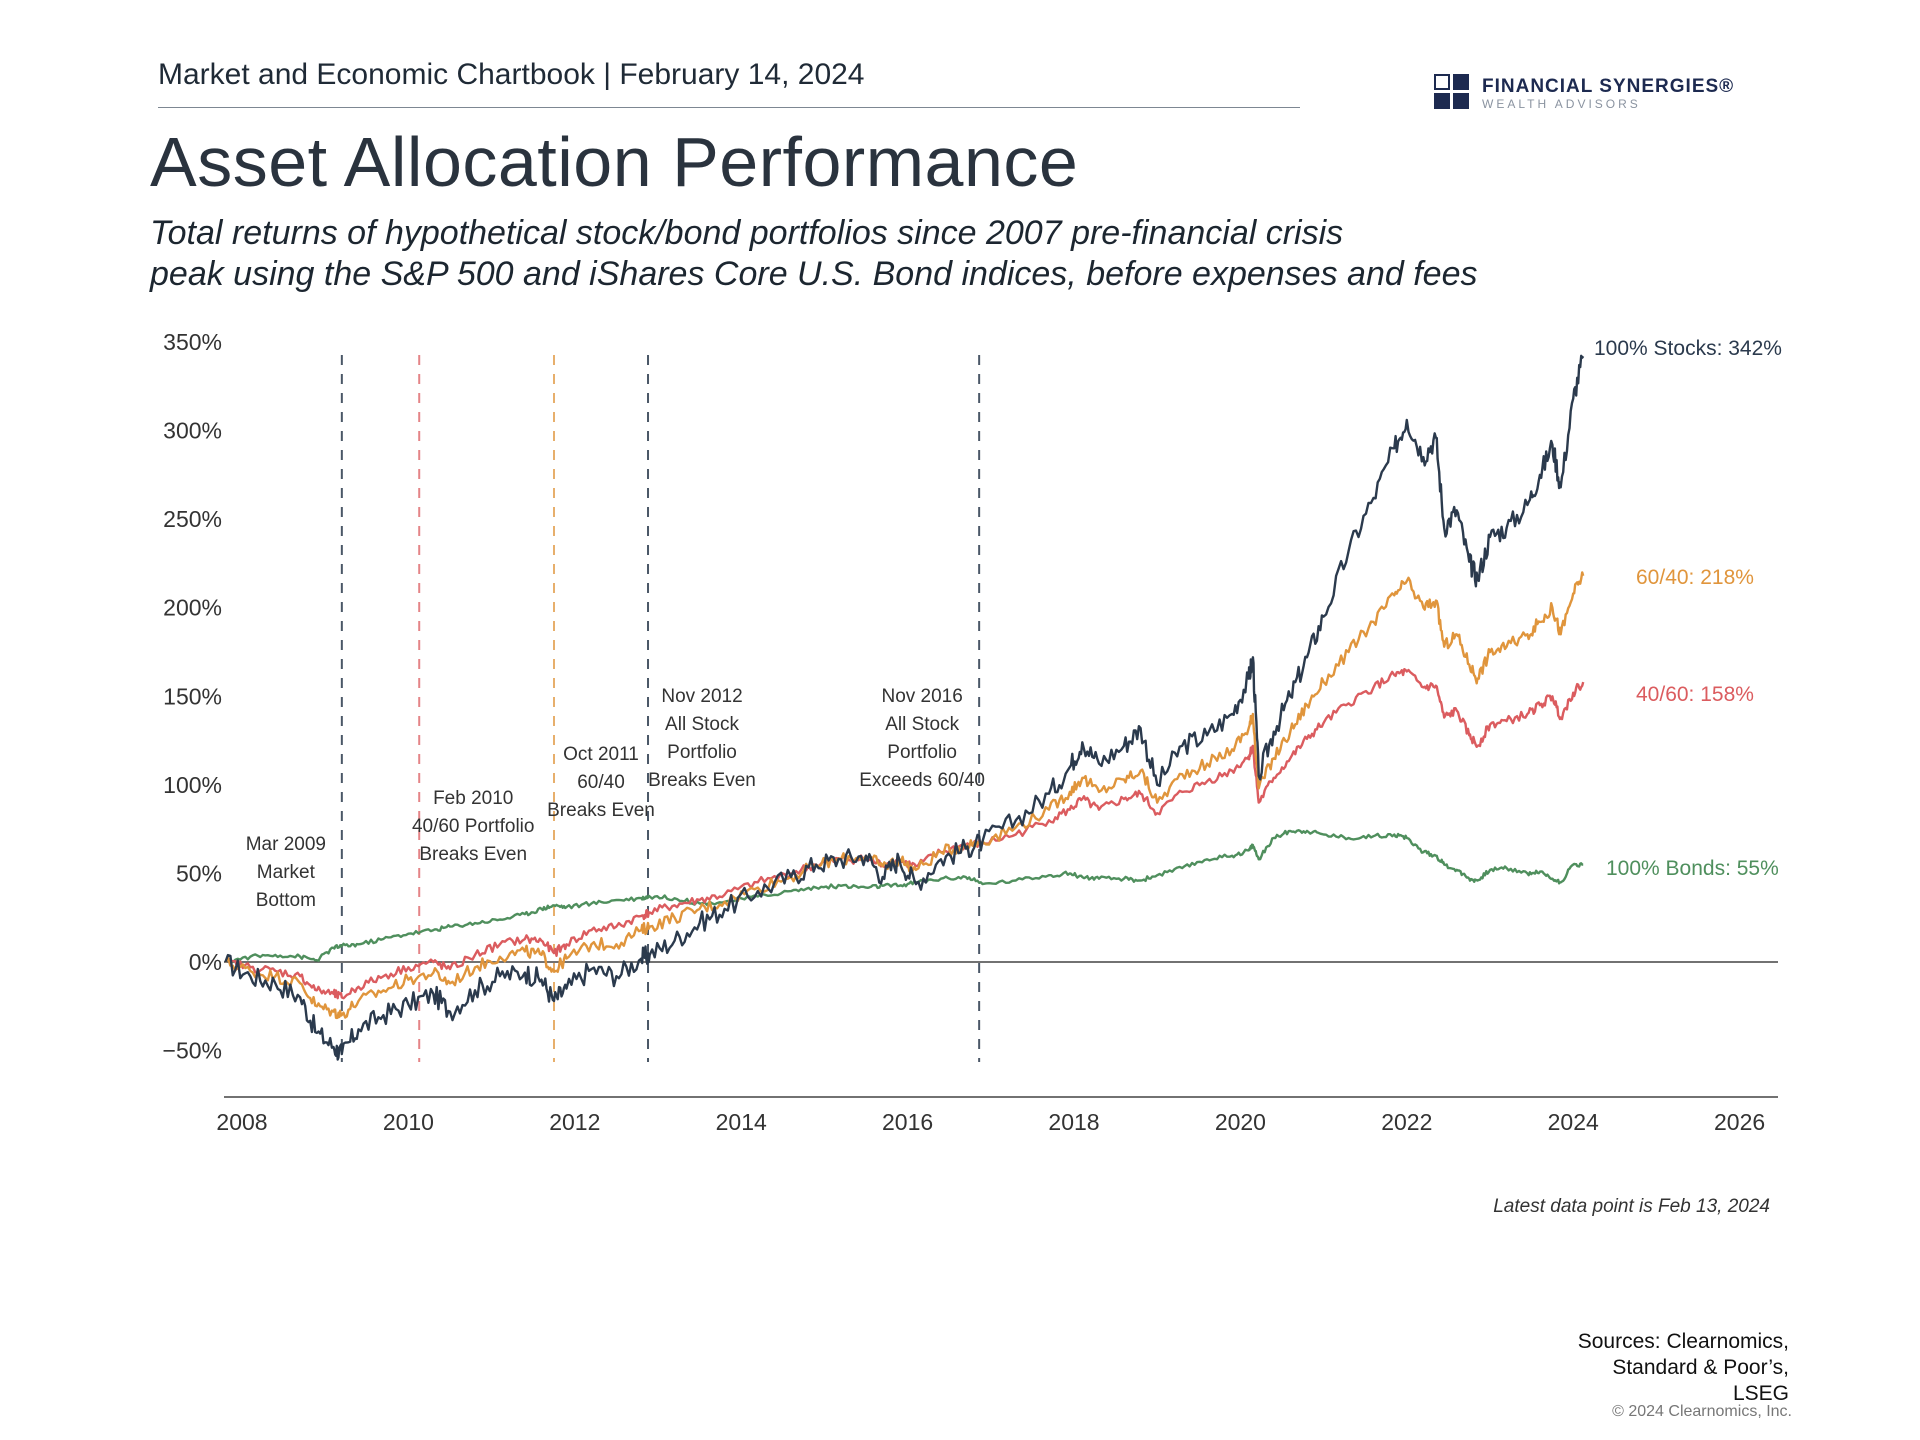 The image size is (1920, 1440). What do you see at coordinates (192, 1051) in the screenshot?
I see `y-tick-label: −50%` at bounding box center [192, 1051].